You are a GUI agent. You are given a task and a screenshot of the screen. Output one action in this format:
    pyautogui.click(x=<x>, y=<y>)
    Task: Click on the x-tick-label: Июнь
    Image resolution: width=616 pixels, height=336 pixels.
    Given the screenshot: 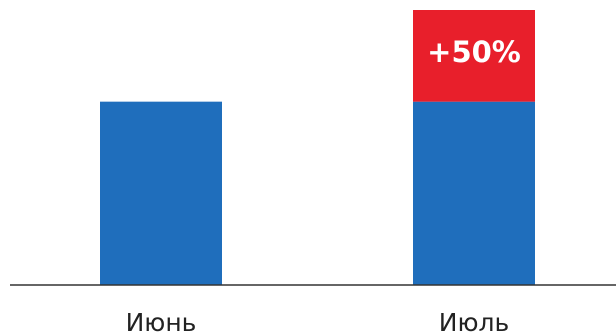 What is the action you would take?
    pyautogui.click(x=161, y=322)
    